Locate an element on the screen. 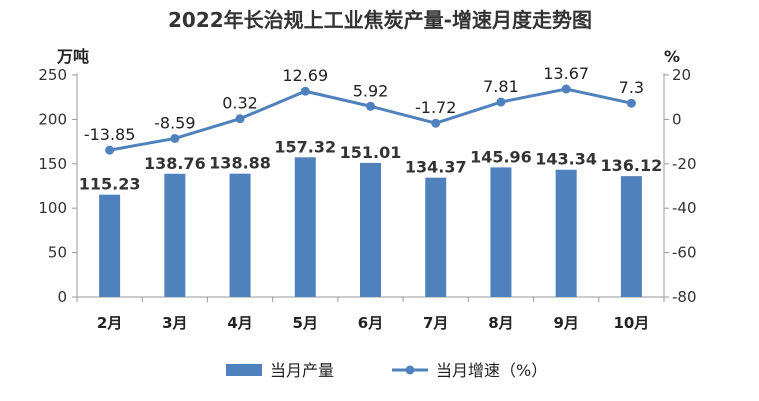  right-tick-label: -60 is located at coordinates (684, 253).